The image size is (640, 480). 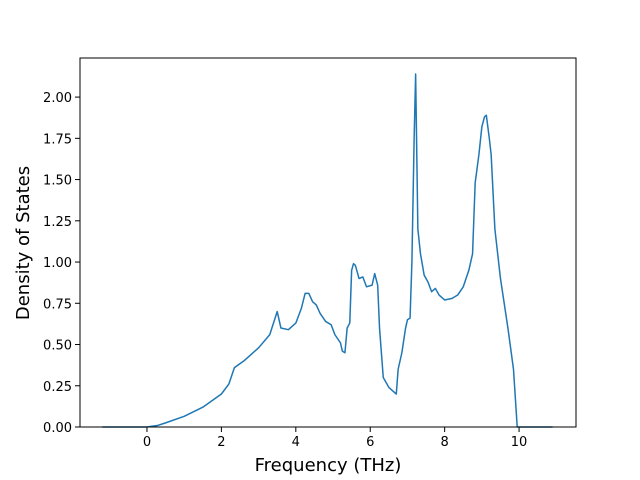 What do you see at coordinates (445, 442) in the screenshot?
I see `x-tick-label: 8` at bounding box center [445, 442].